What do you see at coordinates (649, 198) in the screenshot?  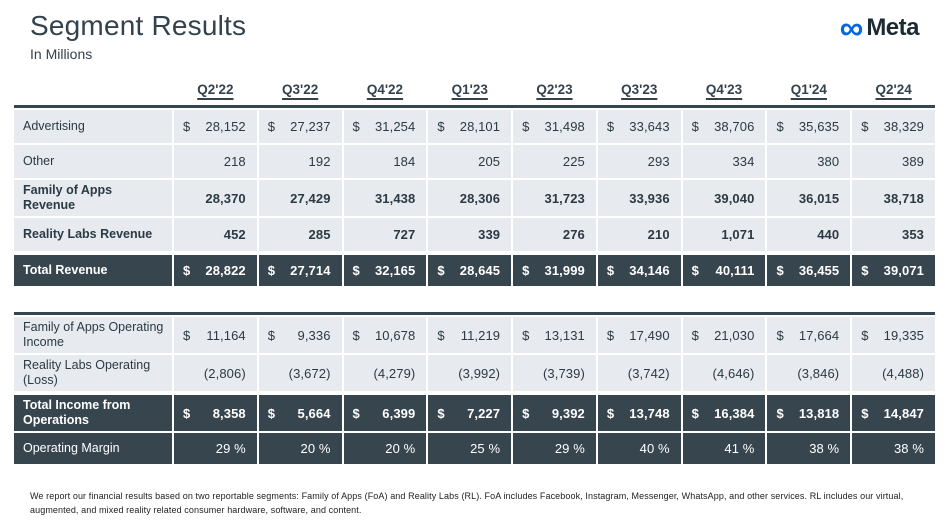 I see `cell-value: 33,936` at bounding box center [649, 198].